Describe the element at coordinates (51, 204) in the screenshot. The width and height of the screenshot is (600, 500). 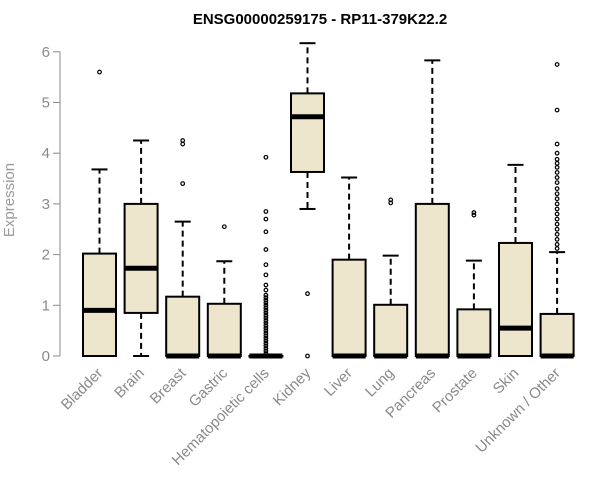
I see `y-axis: 0 1 2 3 4 5 6` at that location.